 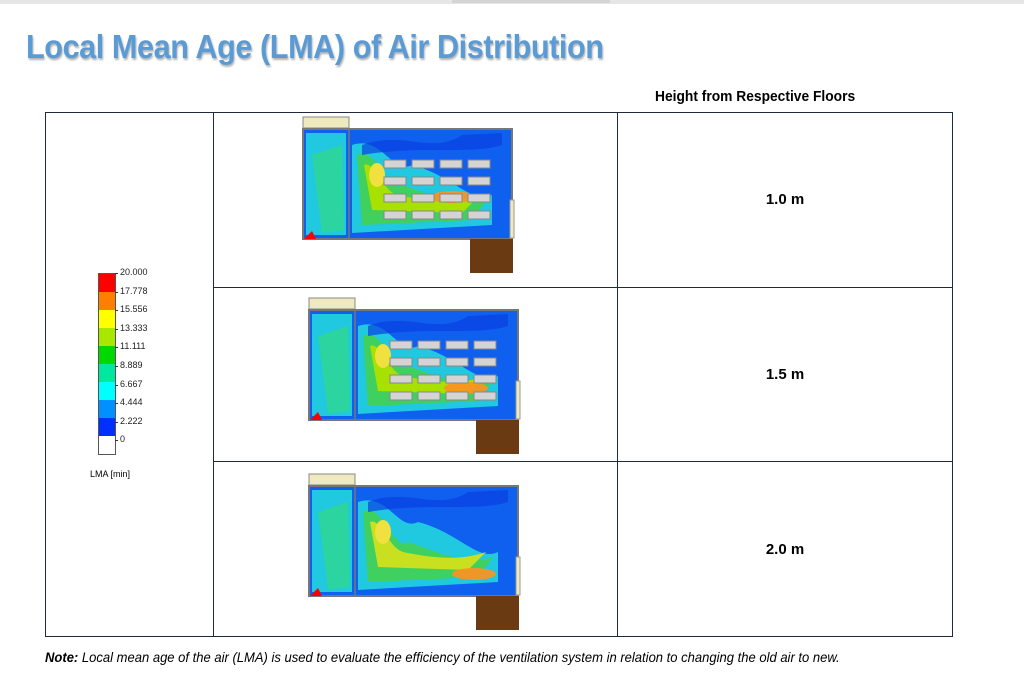 What do you see at coordinates (408, 194) in the screenshot?
I see `lma-contour-1.0m` at bounding box center [408, 194].